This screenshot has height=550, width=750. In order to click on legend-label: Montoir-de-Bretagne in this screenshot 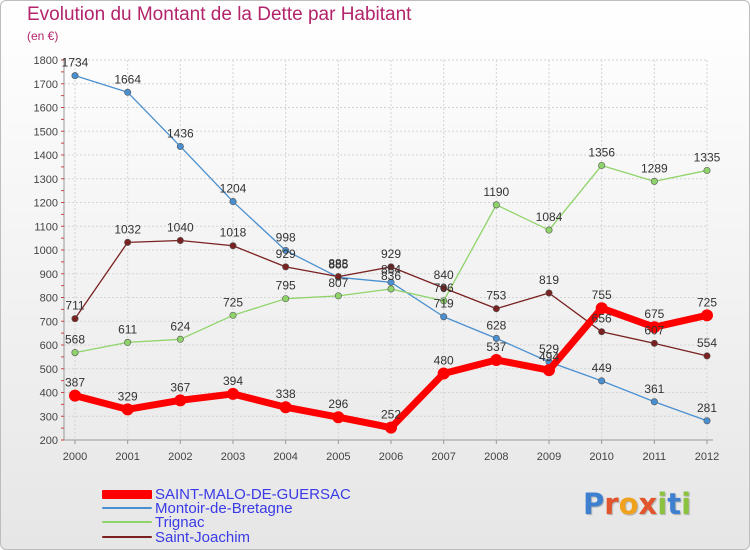, I will do `click(224, 508)`.